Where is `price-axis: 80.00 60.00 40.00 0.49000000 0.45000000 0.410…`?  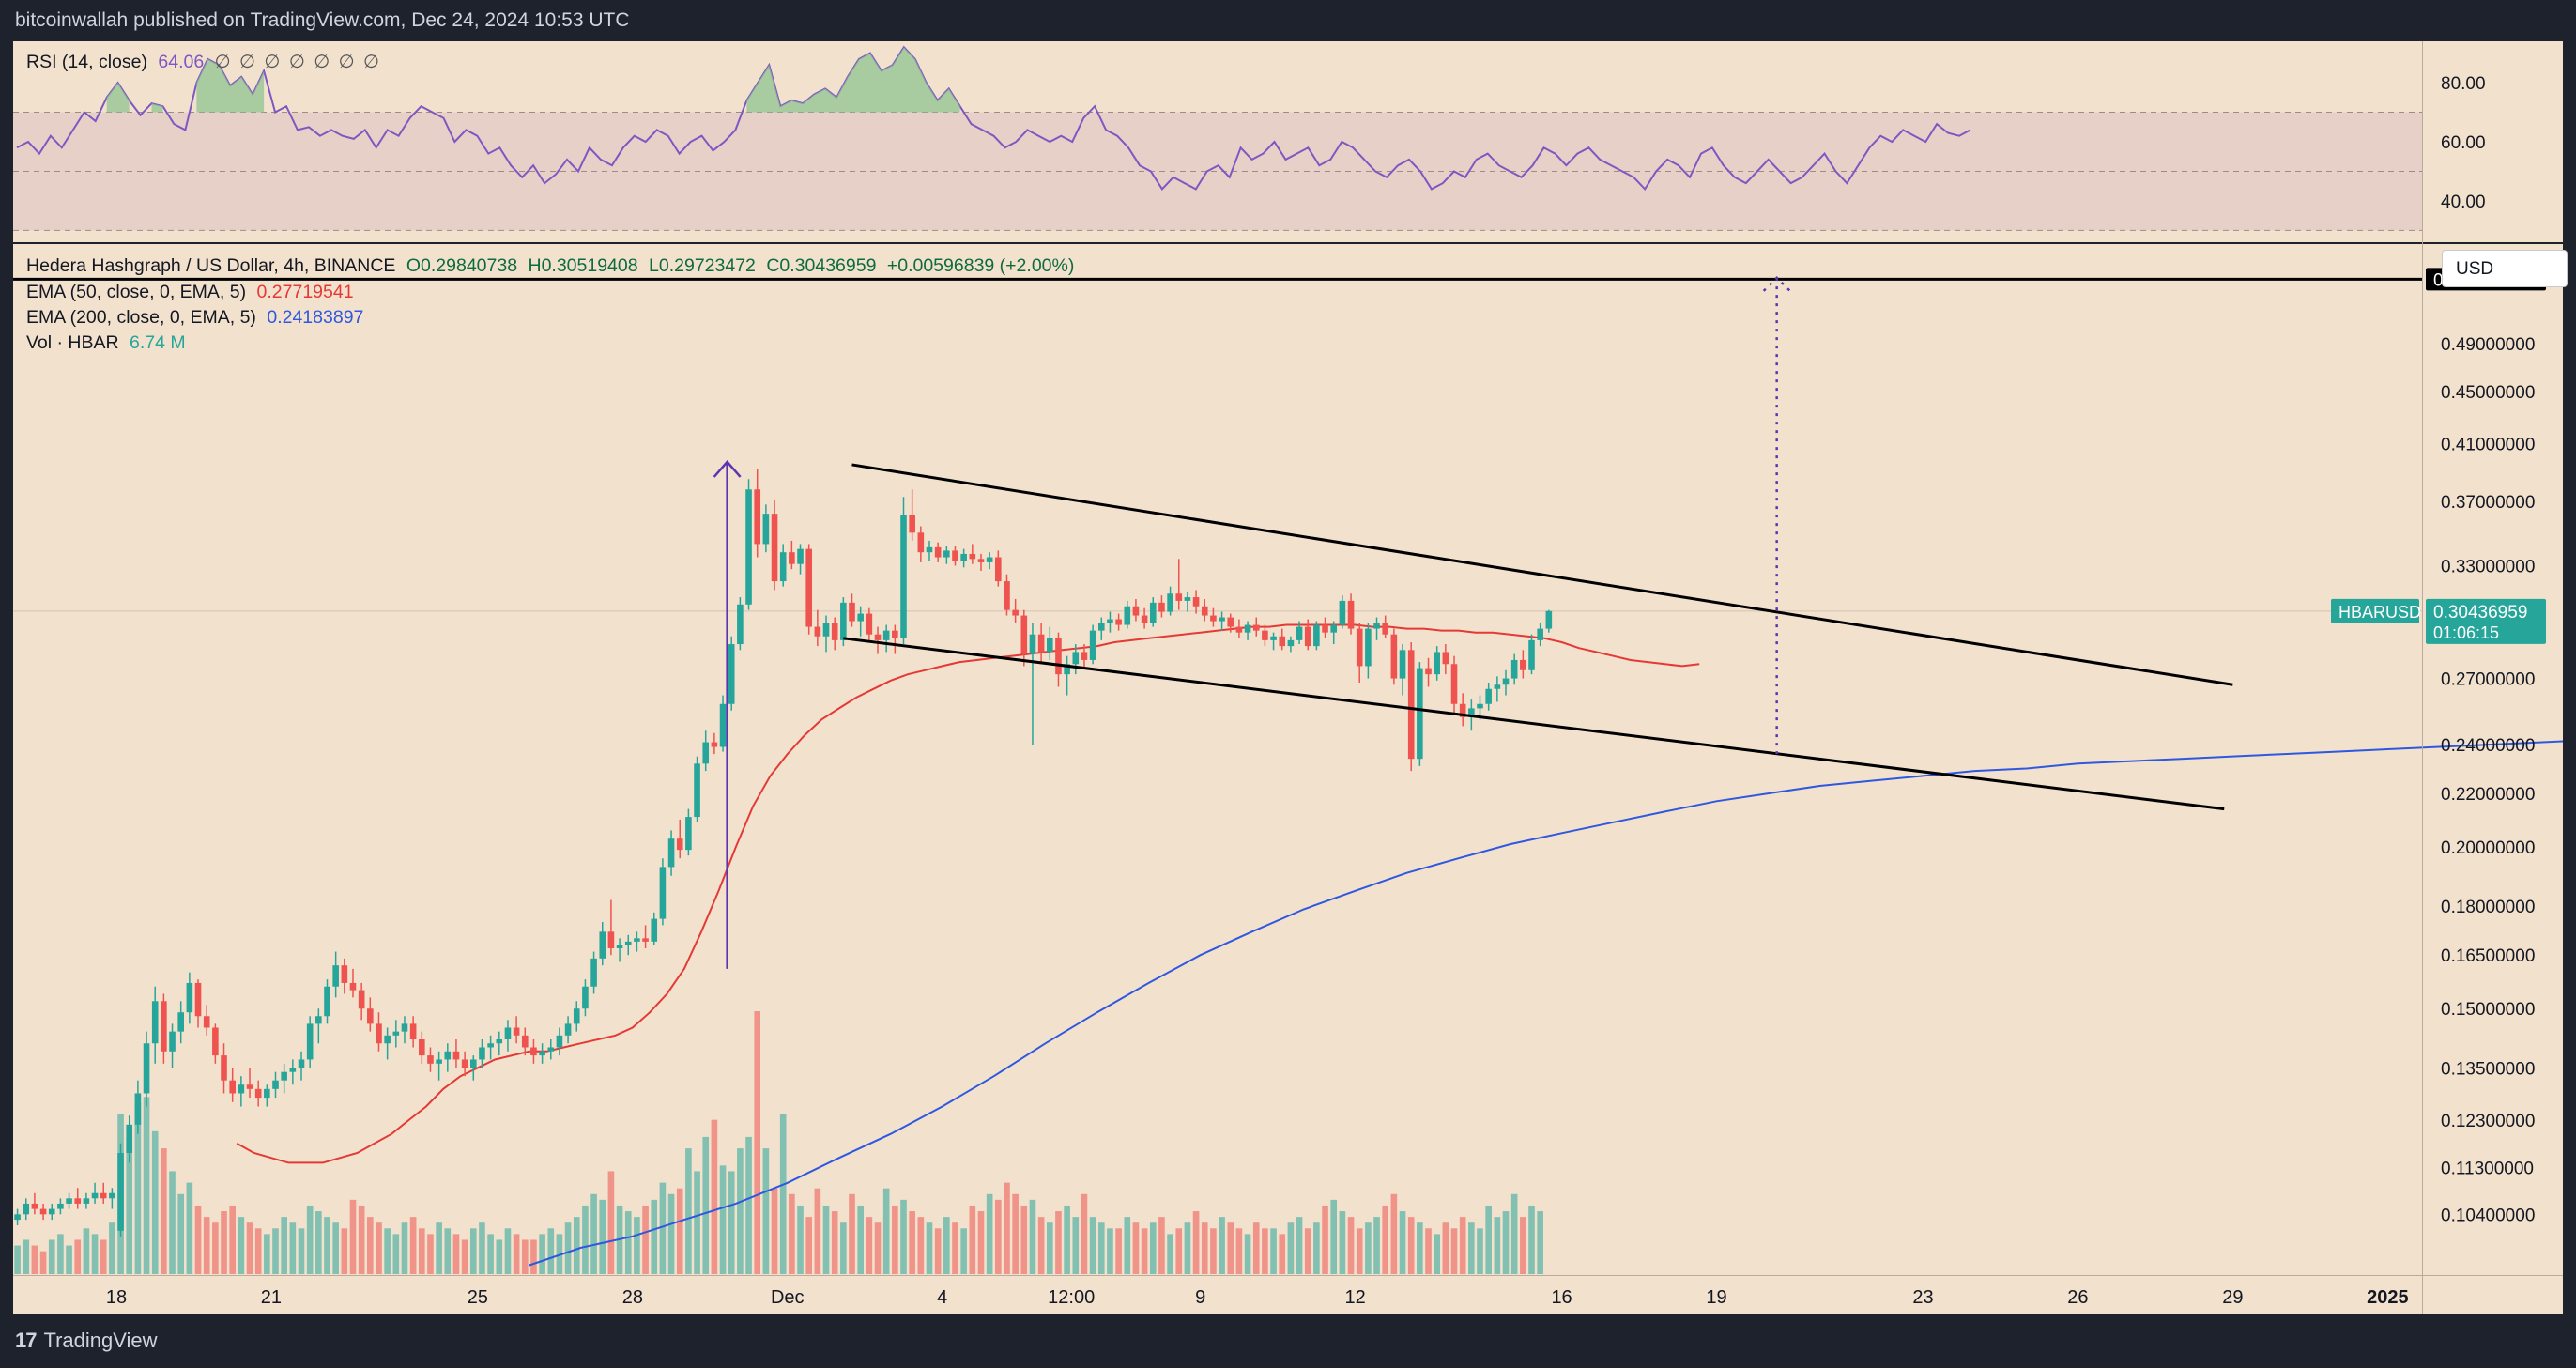 price-axis: 80.00 60.00 40.00 0.49000000 0.45000000 0.410… is located at coordinates (2439, 677).